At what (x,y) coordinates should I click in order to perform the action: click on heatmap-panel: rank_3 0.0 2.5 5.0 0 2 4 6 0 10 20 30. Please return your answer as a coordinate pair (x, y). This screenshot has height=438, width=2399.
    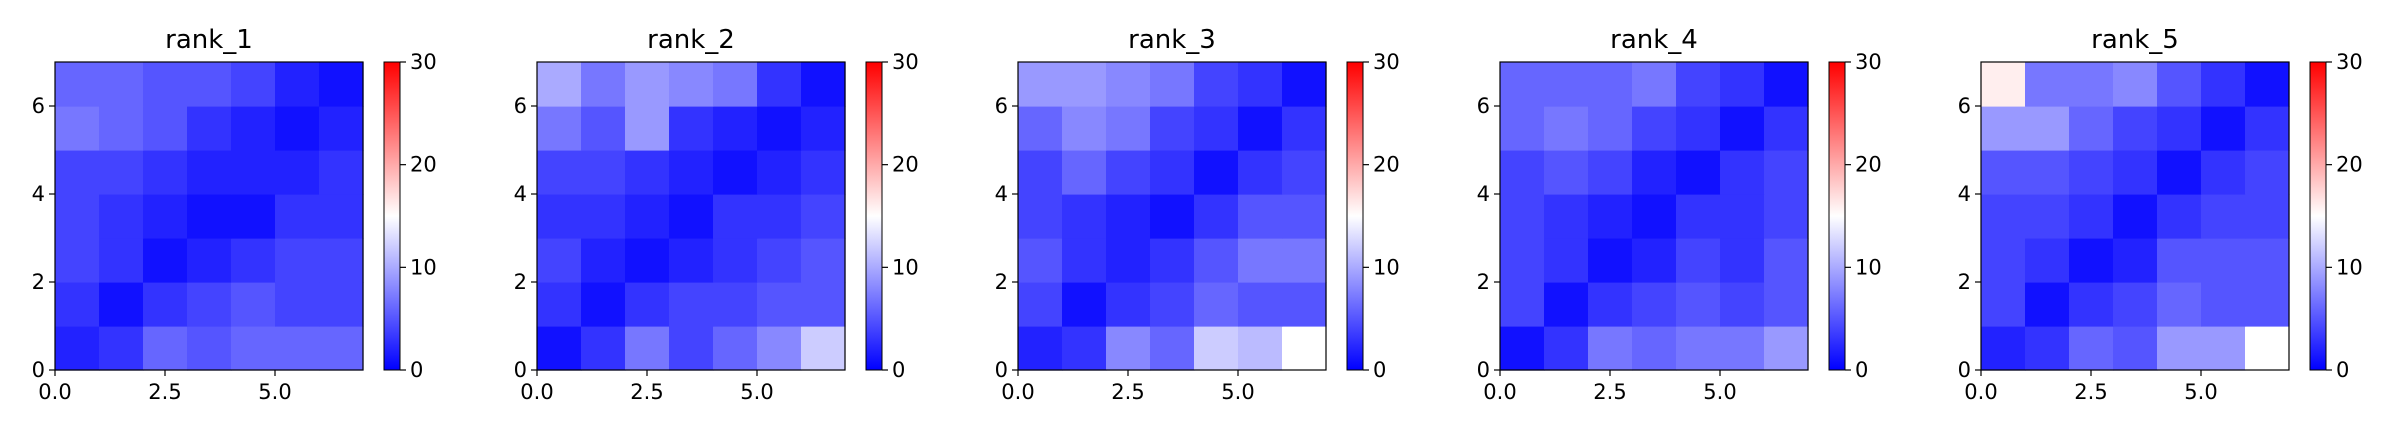
    Looking at the image, I should click on (1197, 214).